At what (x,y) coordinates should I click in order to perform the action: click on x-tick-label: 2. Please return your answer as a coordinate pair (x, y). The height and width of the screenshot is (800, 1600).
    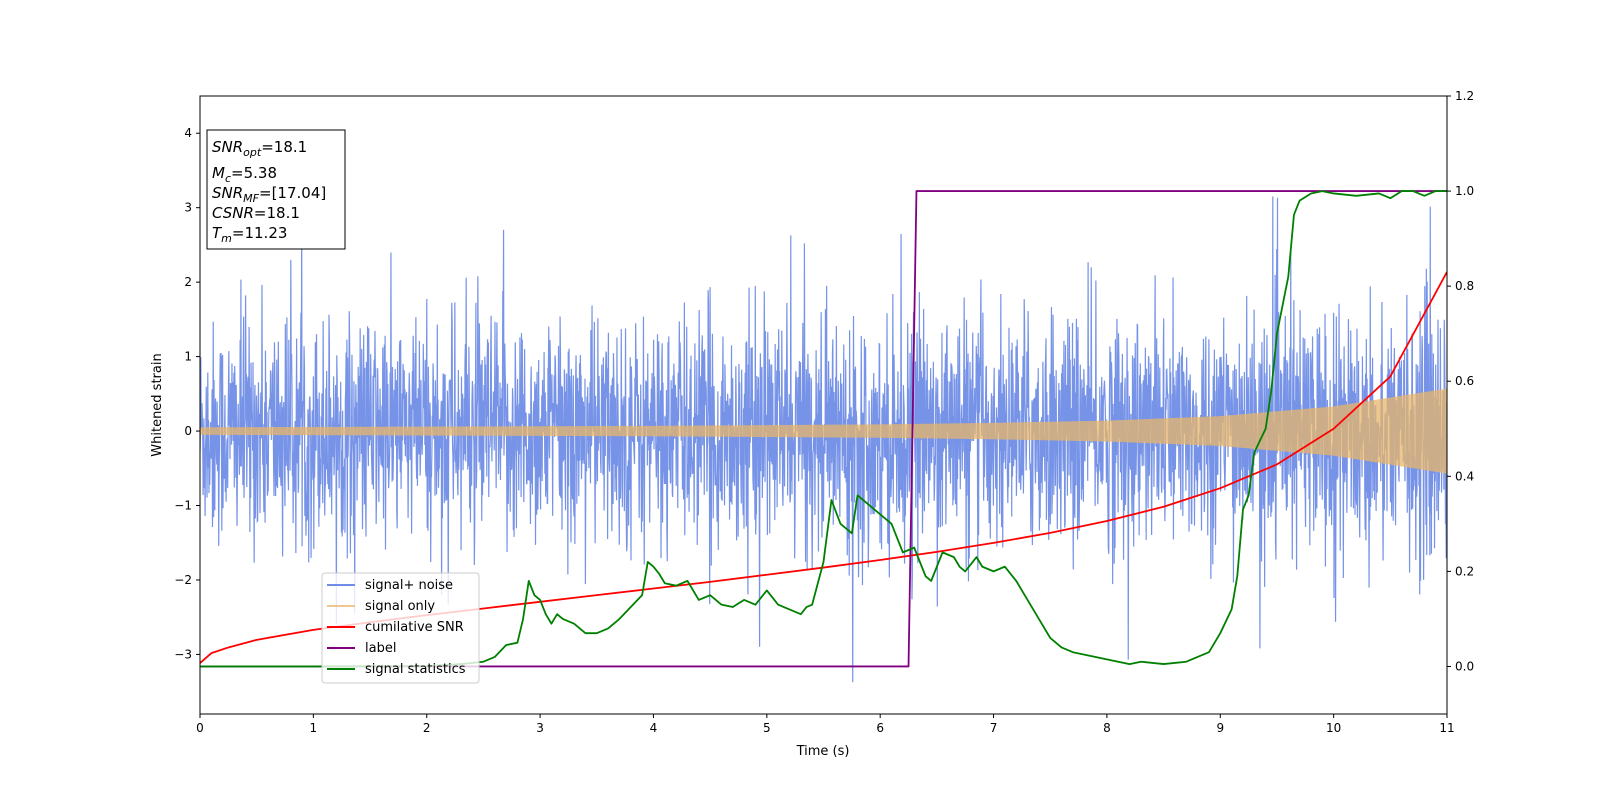
    Looking at the image, I should click on (427, 728).